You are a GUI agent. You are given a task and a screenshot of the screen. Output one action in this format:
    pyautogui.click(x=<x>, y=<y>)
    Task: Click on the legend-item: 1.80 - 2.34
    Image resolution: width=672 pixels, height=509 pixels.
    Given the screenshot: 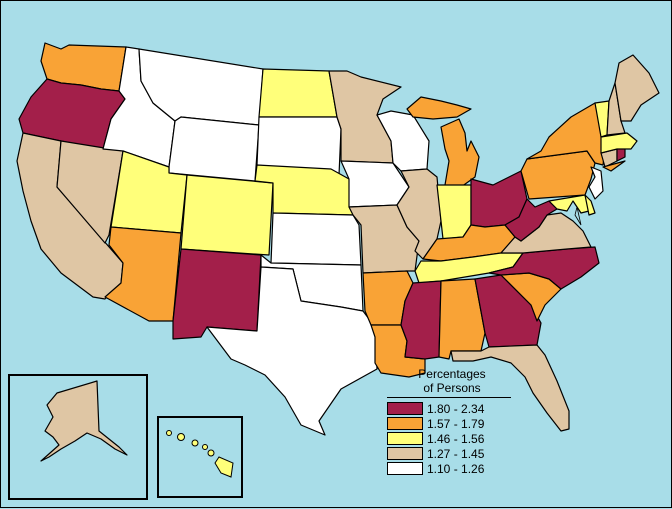 What is the action you would take?
    pyautogui.click(x=452, y=408)
    